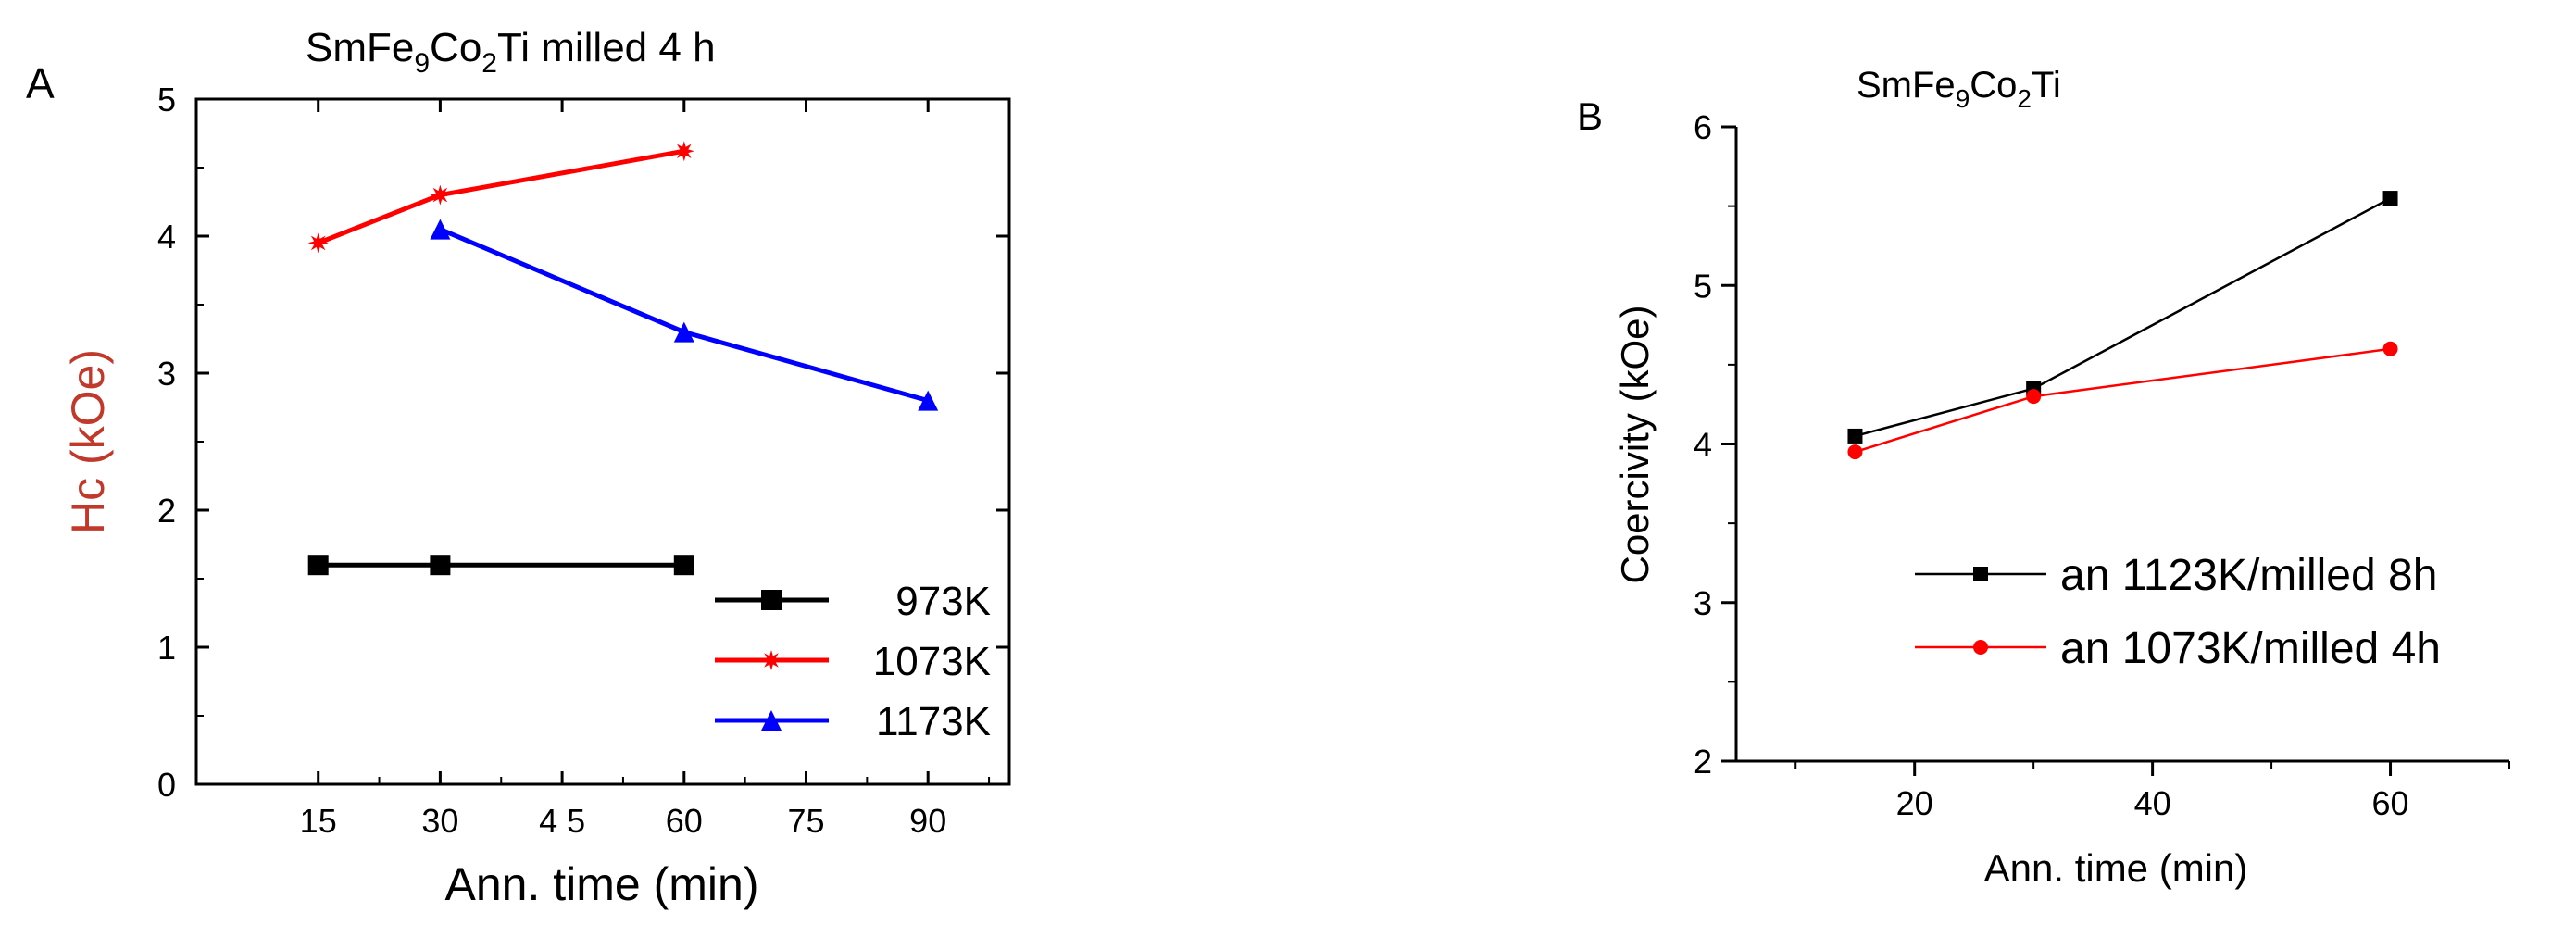 The image size is (2576, 925). I want to click on panel-a-ytick-label: 1, so click(166, 648).